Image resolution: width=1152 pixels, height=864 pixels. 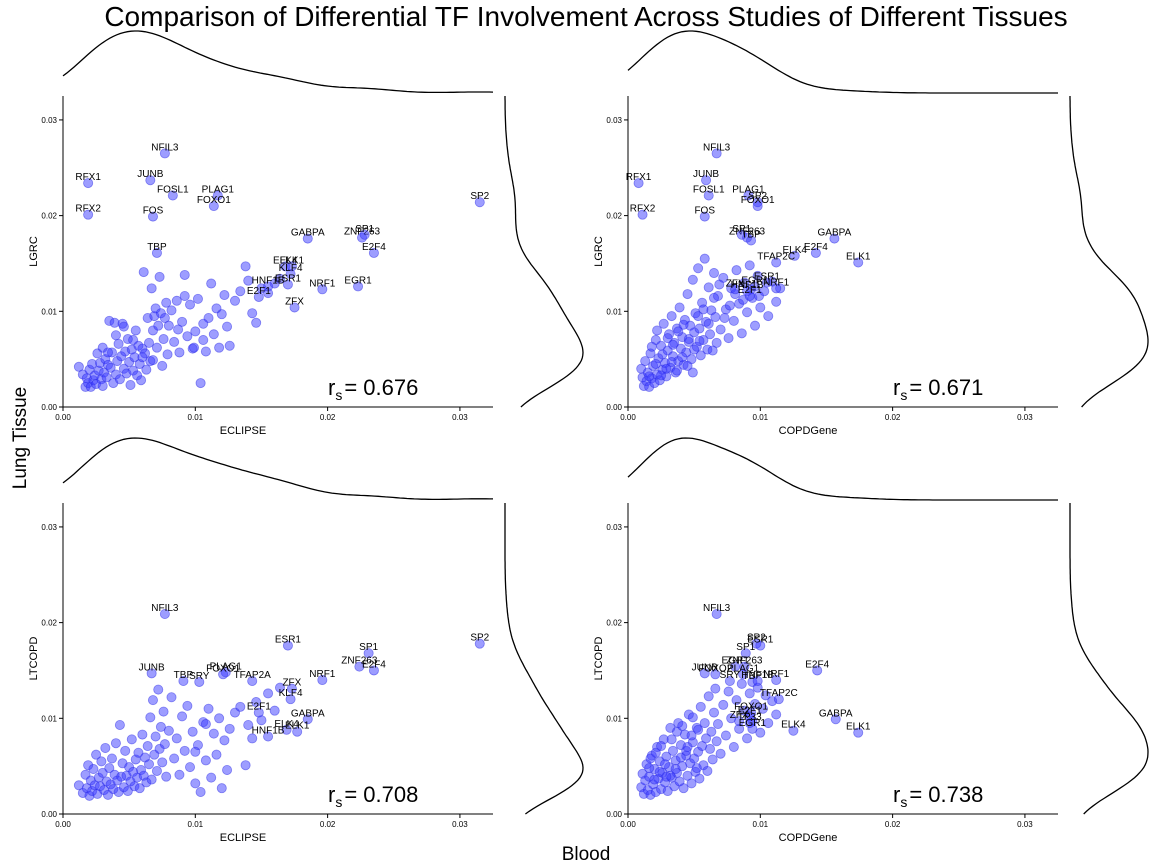 What do you see at coordinates (858, 727) in the screenshot?
I see `point-label: ELK1` at bounding box center [858, 727].